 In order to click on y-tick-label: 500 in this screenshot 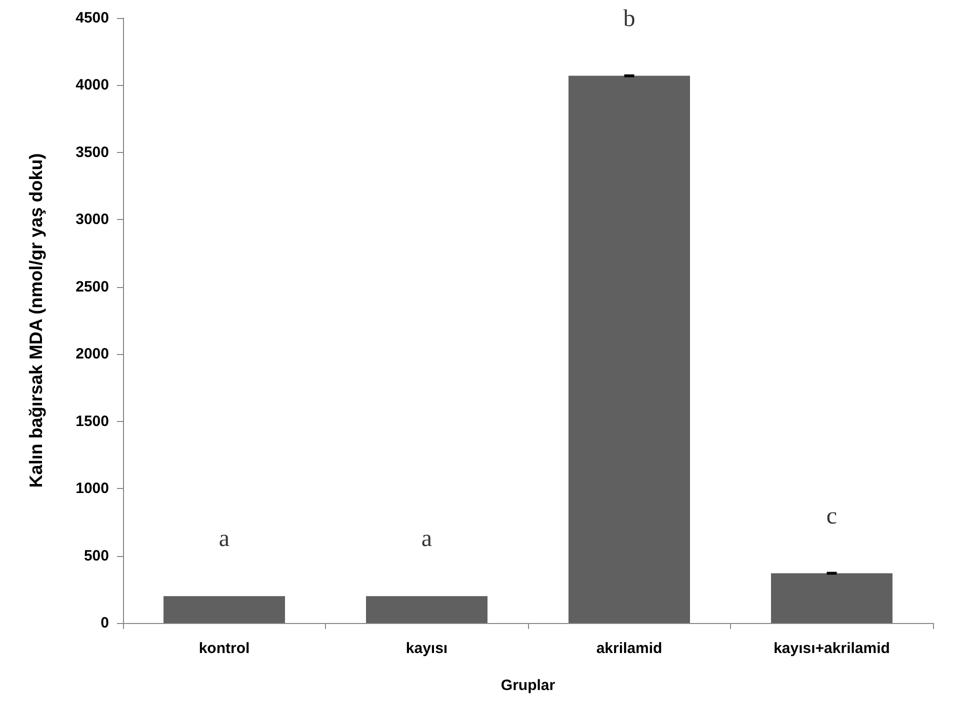, I will do `click(96, 555)`.